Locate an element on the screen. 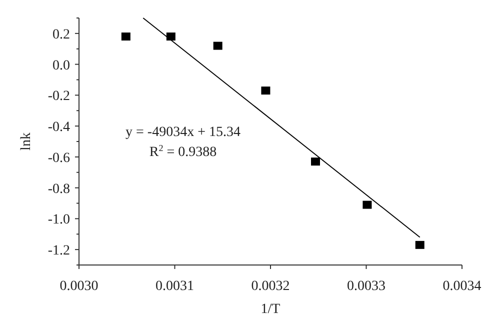 This screenshot has height=331, width=500. y-tick-label: -0.6 is located at coordinates (59, 158).